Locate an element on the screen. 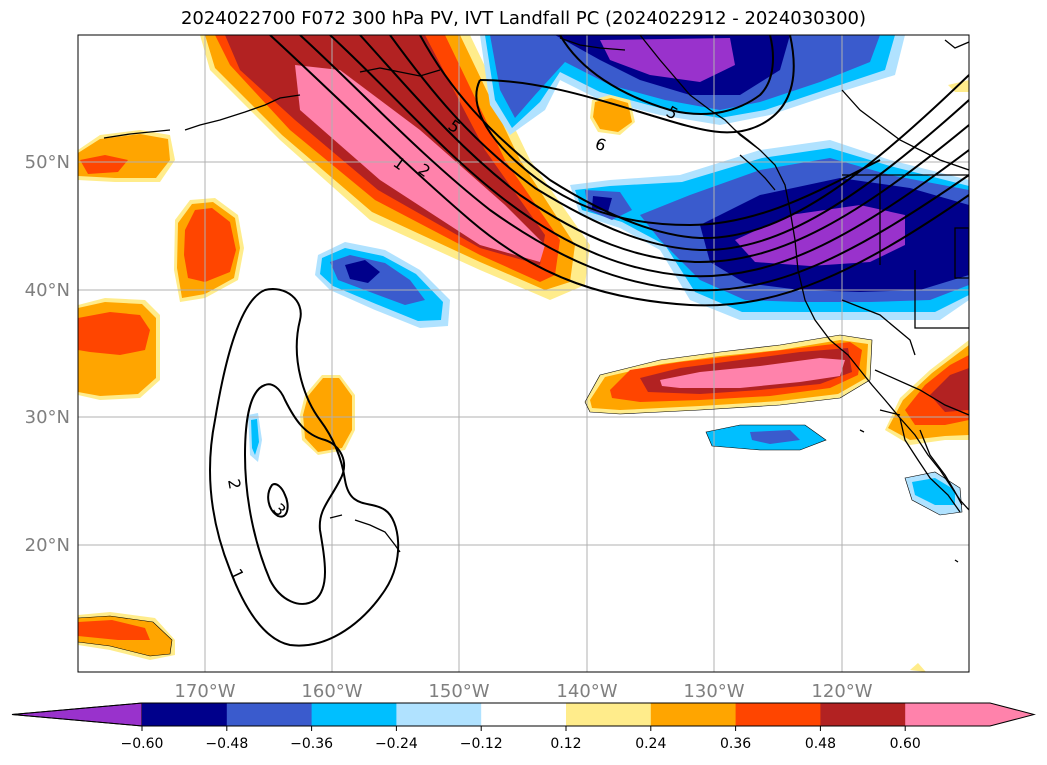  lon-label: 170°W is located at coordinates (204, 691).